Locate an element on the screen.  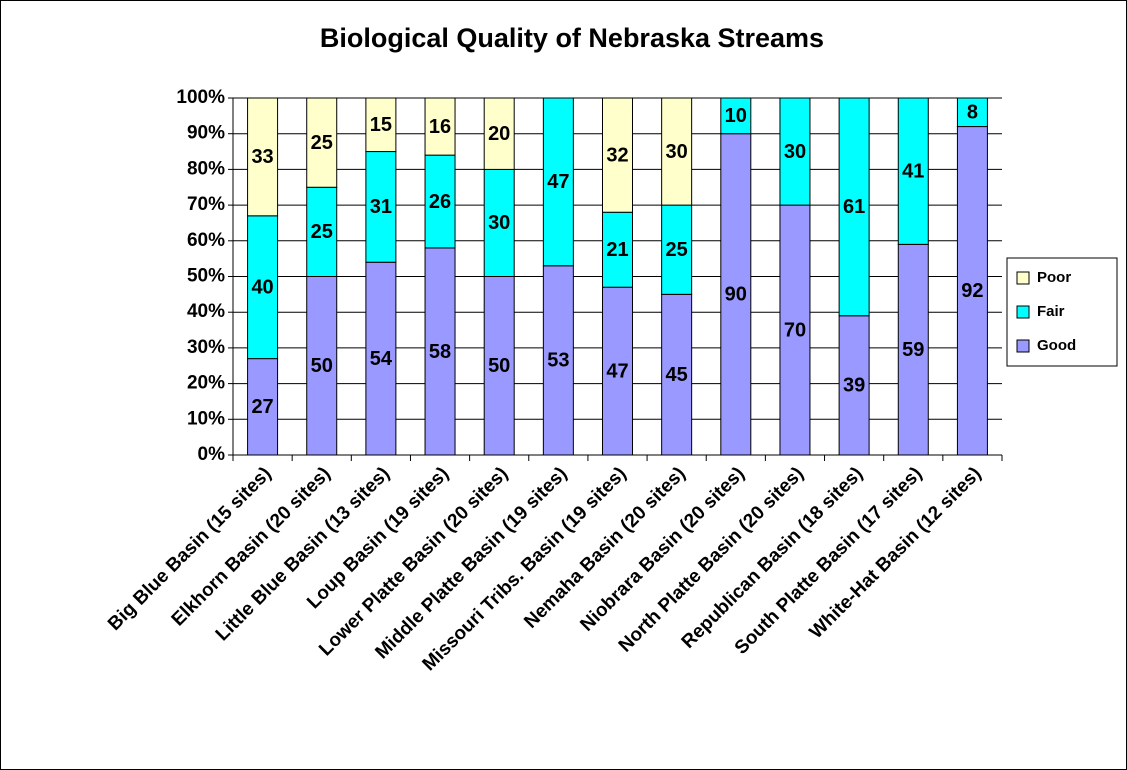
y-tick-label: 50% is located at coordinates (206, 276).